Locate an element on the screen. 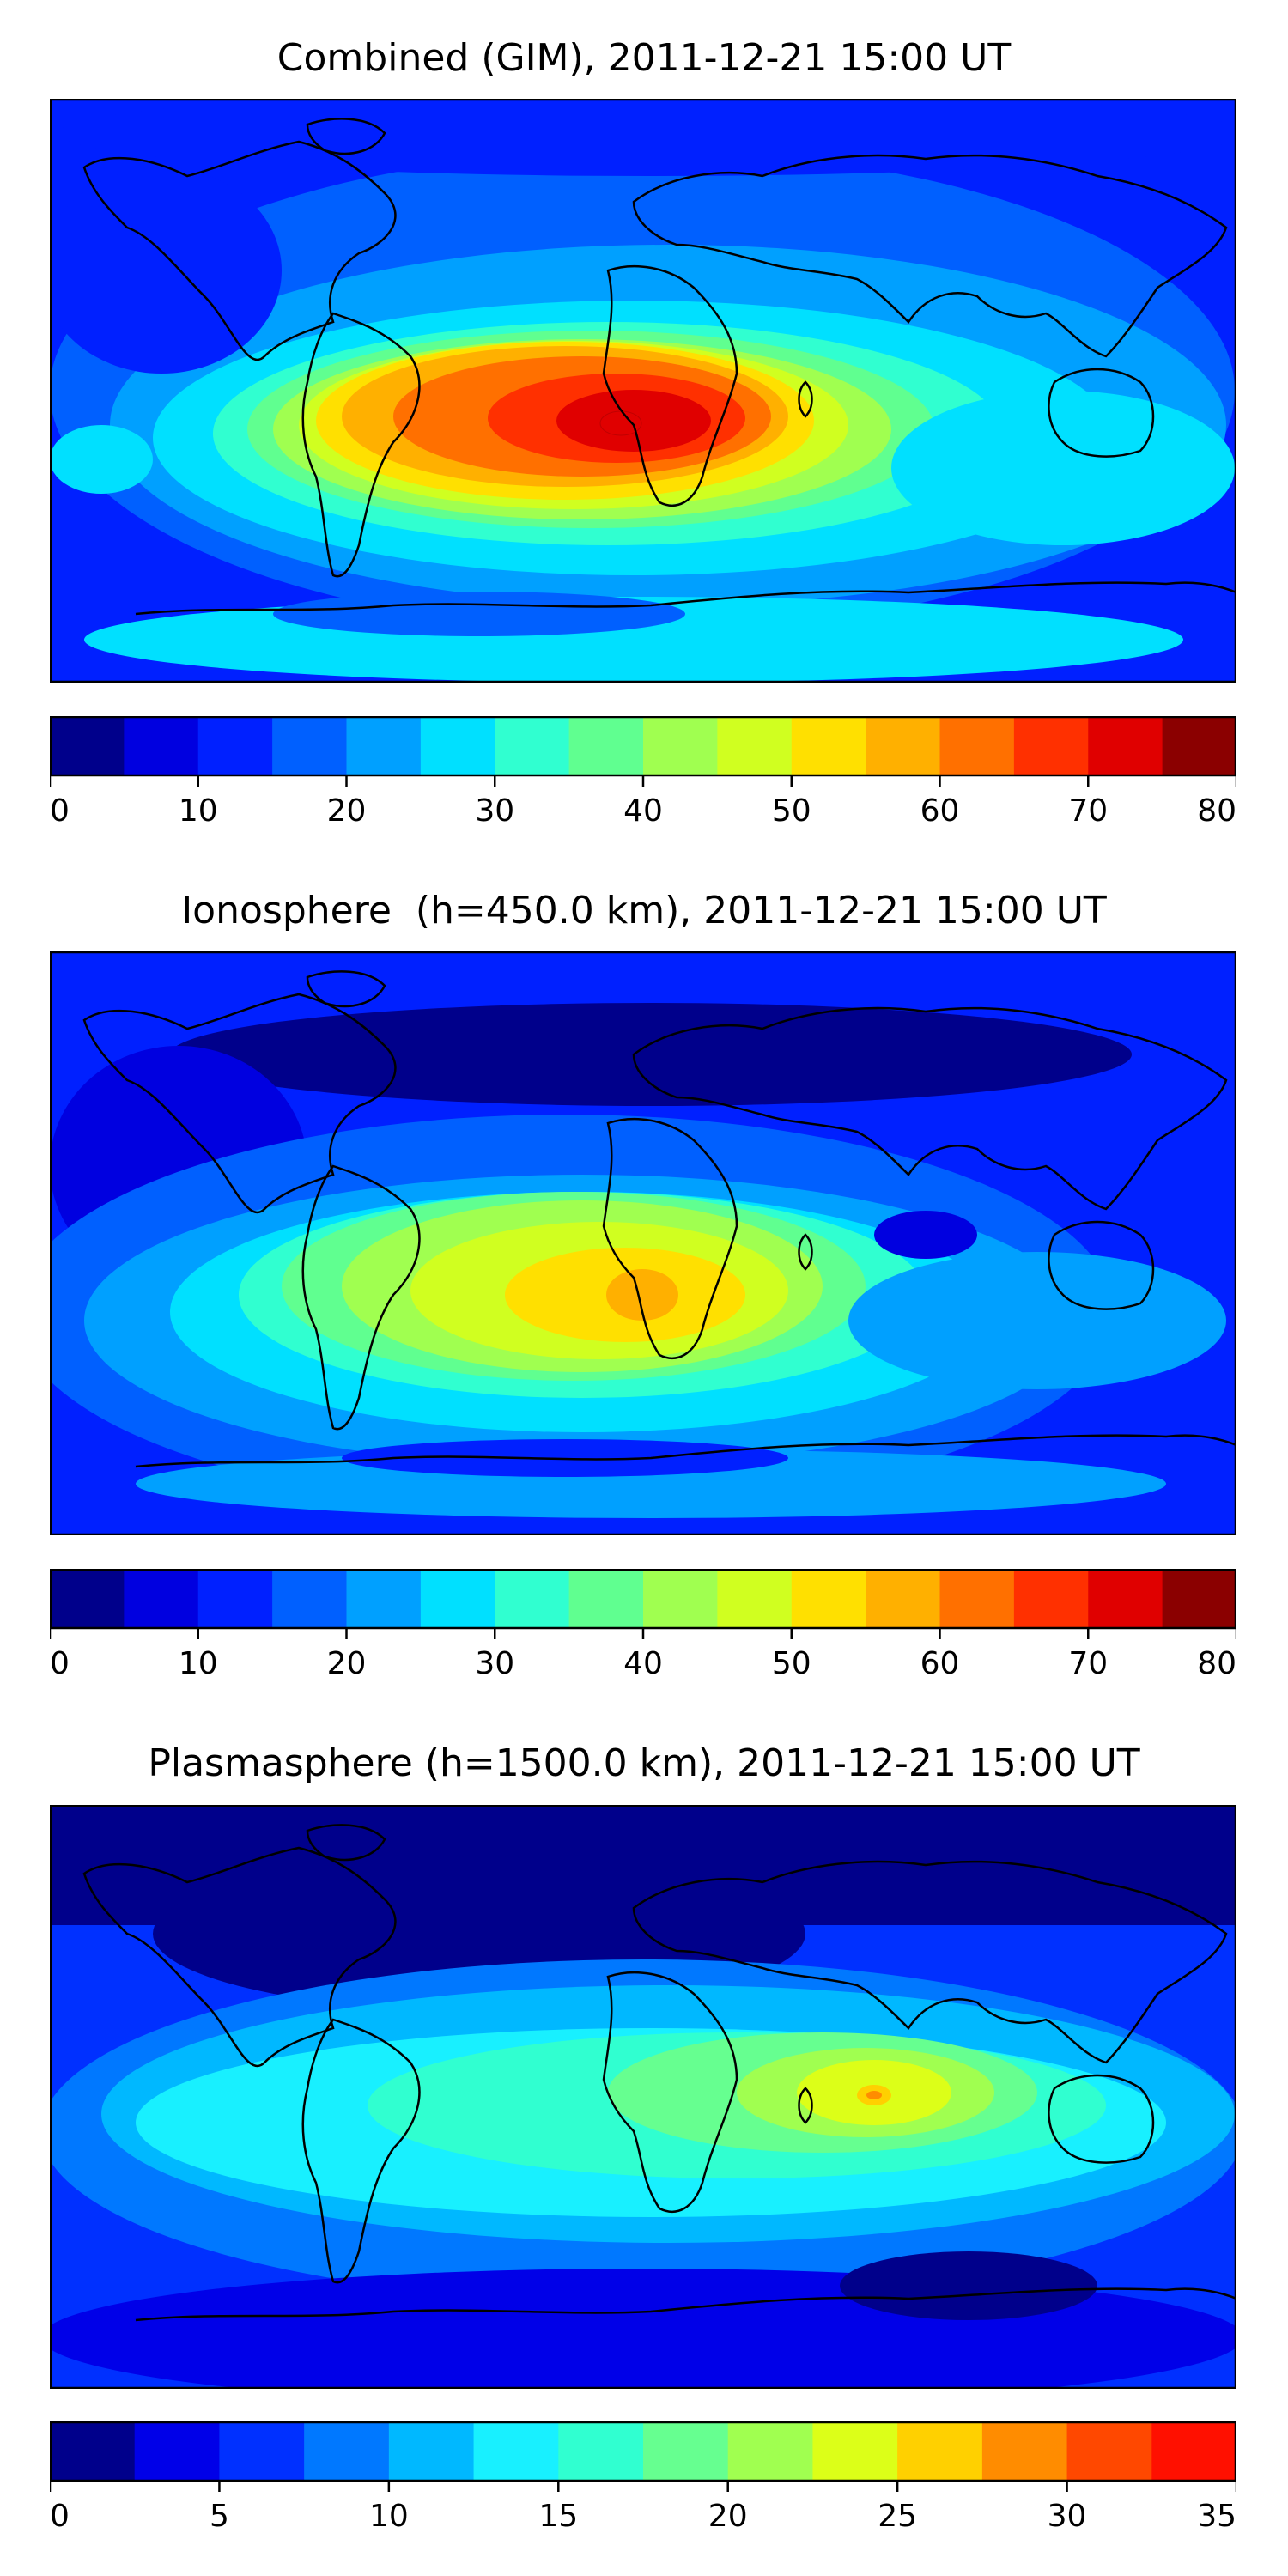 The width and height of the screenshot is (1288, 2576). colorbar-tick-label: 5 is located at coordinates (219, 2516).